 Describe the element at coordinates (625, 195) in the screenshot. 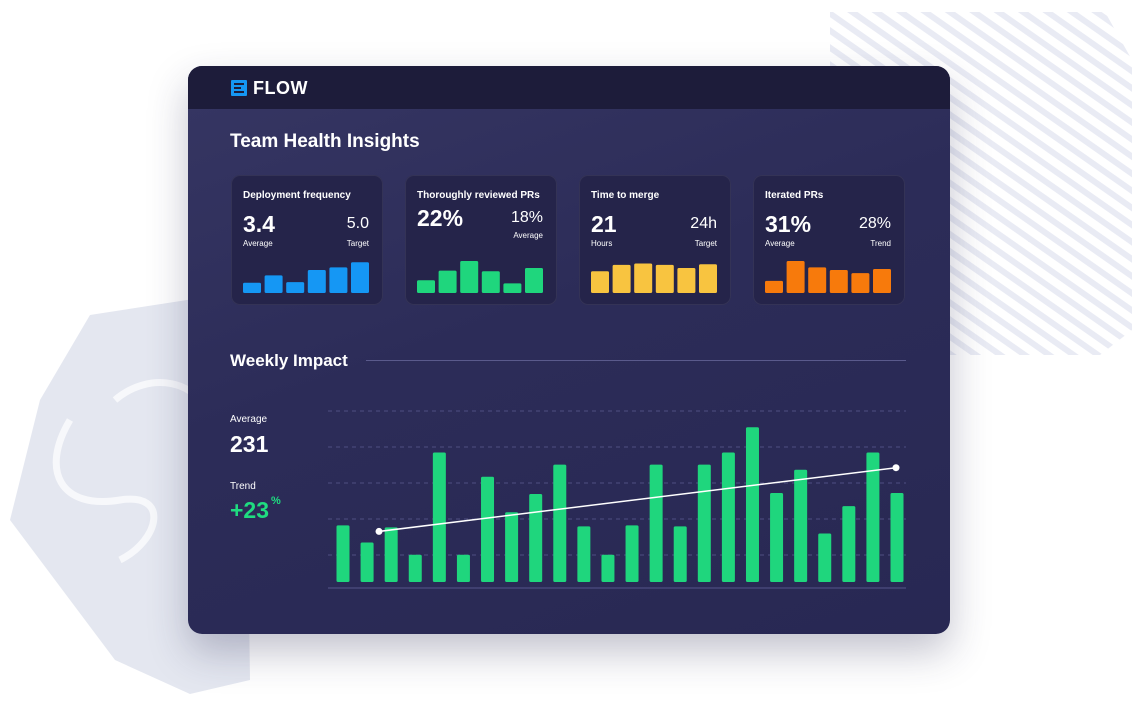

I see `card-title: Time to merge` at that location.